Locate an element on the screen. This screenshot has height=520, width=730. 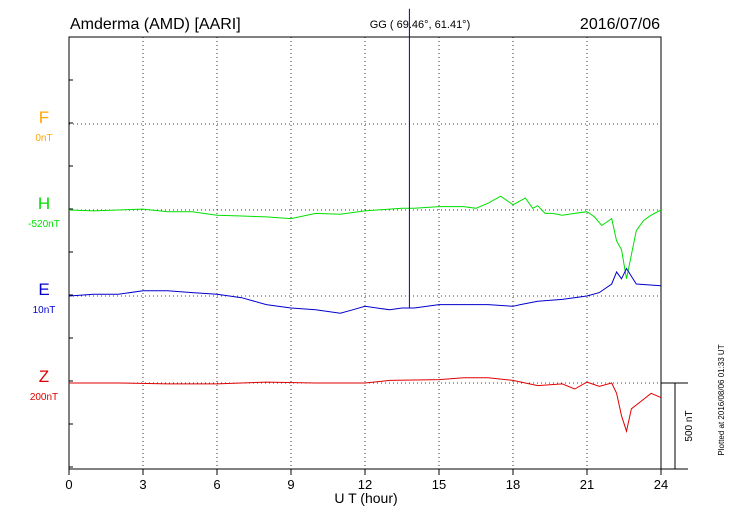
plotted-at-note: Plotted at 2016/08/06 01:33 UT is located at coordinates (721, 399).